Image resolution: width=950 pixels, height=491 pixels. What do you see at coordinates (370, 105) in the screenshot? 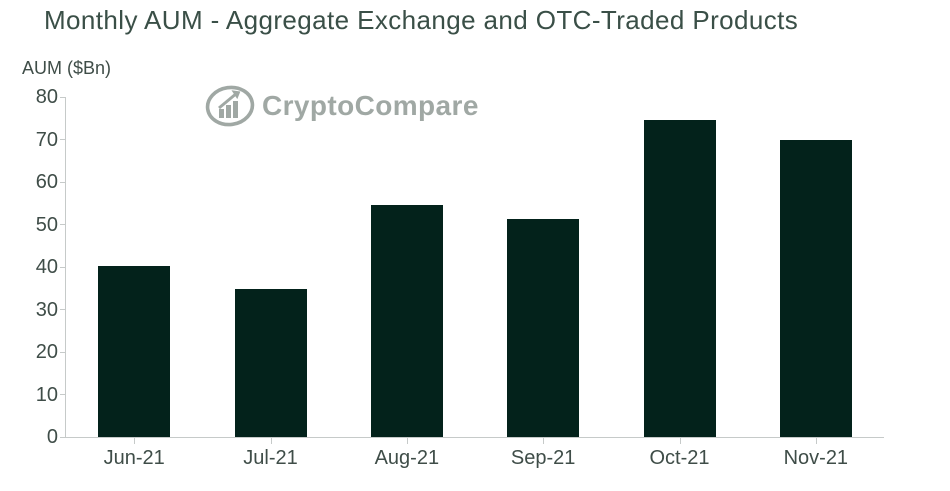
I see `watermark-text: CryptoCompare` at bounding box center [370, 105].